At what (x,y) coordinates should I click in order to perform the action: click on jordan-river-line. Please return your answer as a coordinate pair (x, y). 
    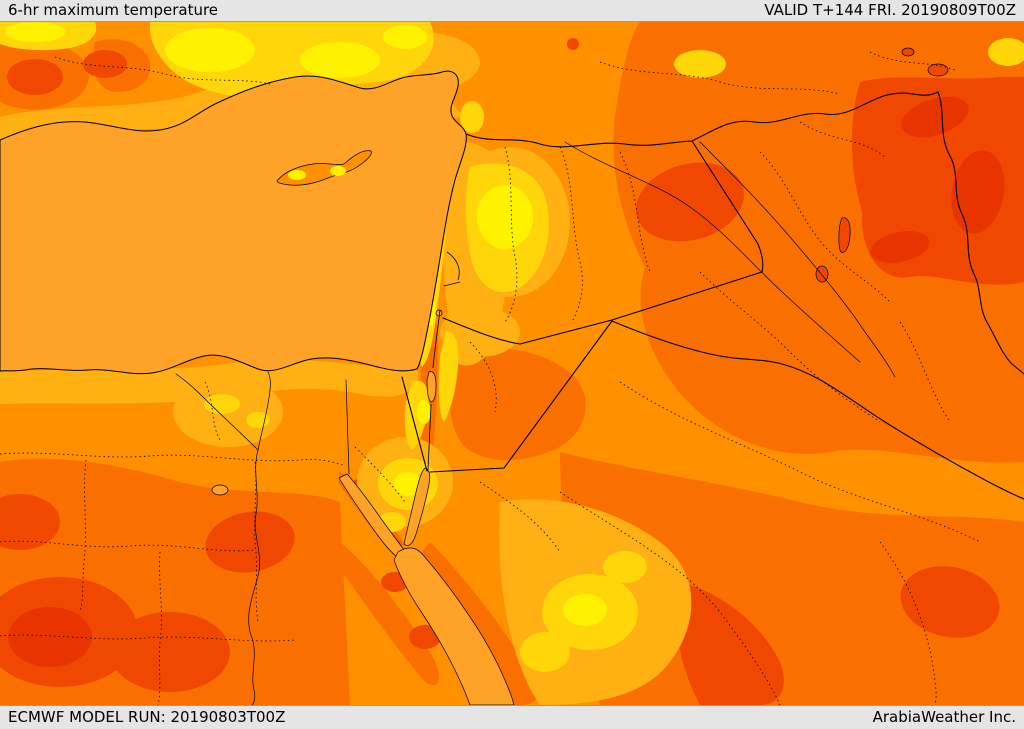
    Looking at the image, I should click on (436, 339).